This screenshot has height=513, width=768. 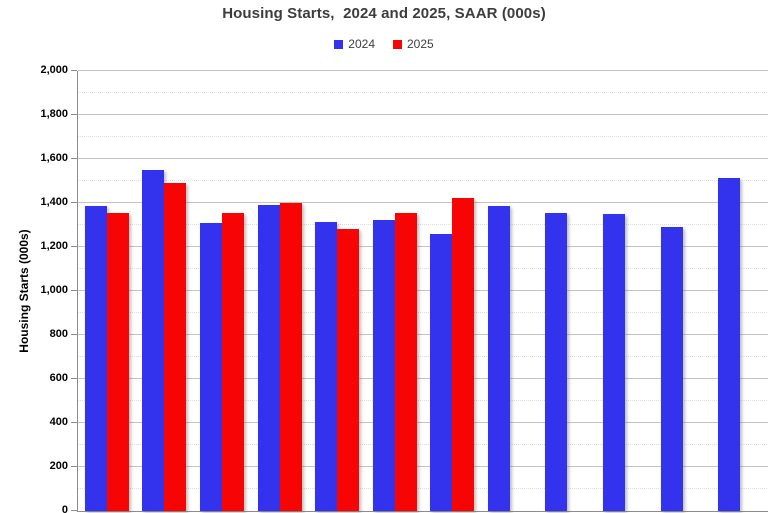 I want to click on legend-swatch-2024-icon, so click(x=339, y=44).